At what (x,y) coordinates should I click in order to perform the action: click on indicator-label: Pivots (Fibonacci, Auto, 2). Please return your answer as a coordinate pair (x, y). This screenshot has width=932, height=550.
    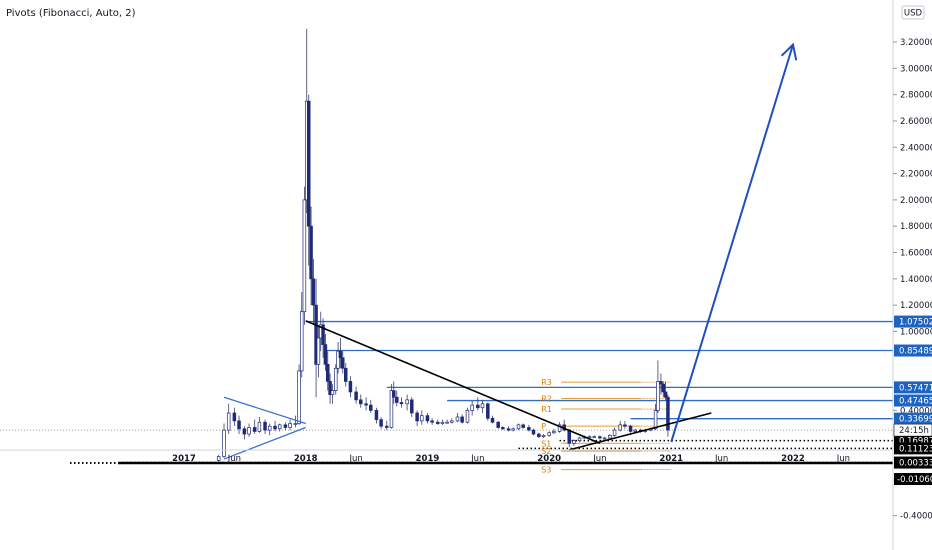
    Looking at the image, I should click on (71, 13).